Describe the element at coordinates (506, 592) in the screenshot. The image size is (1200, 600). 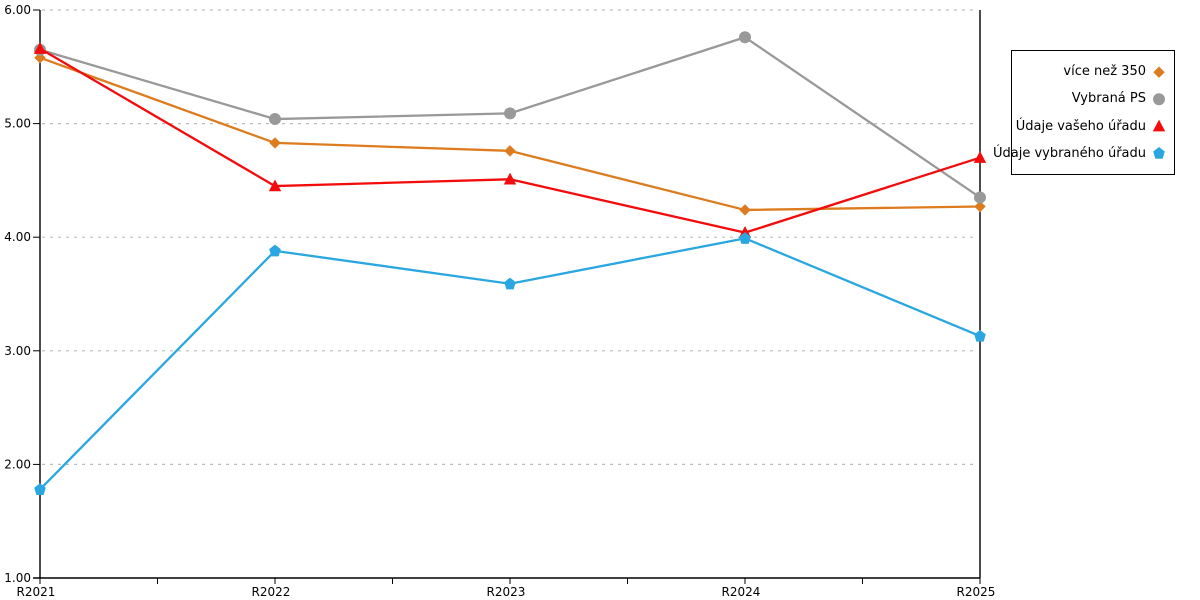
I see `x-tick-label: R2023` at that location.